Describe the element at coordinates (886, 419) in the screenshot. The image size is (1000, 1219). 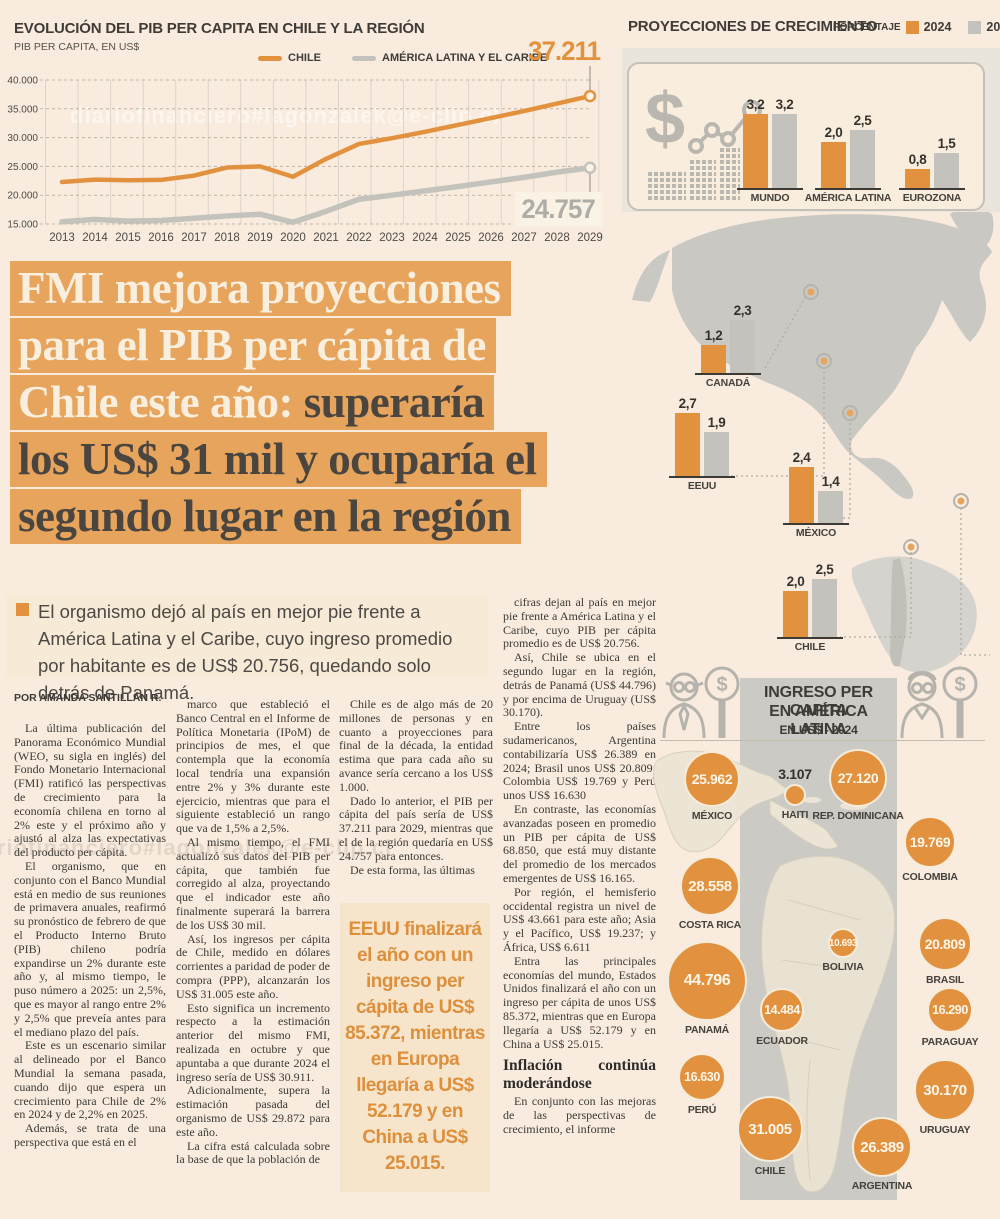
I see `map-location-dots` at that location.